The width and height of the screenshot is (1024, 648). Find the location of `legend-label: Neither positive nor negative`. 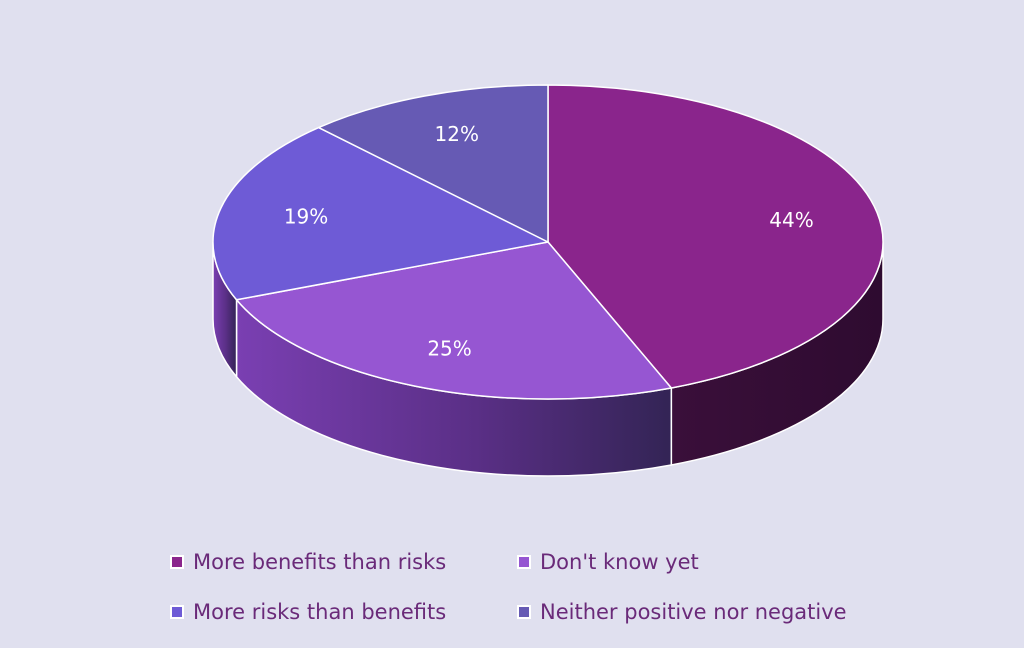

legend-label: Neither positive nor negative is located at coordinates (693, 612).